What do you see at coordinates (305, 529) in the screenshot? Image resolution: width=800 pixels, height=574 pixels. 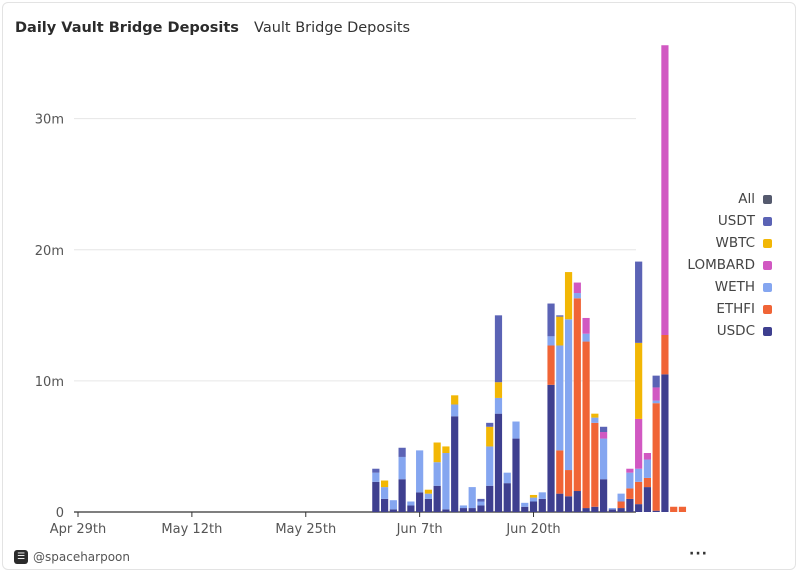 I see `x-tick-label: May 25th` at bounding box center [305, 529].